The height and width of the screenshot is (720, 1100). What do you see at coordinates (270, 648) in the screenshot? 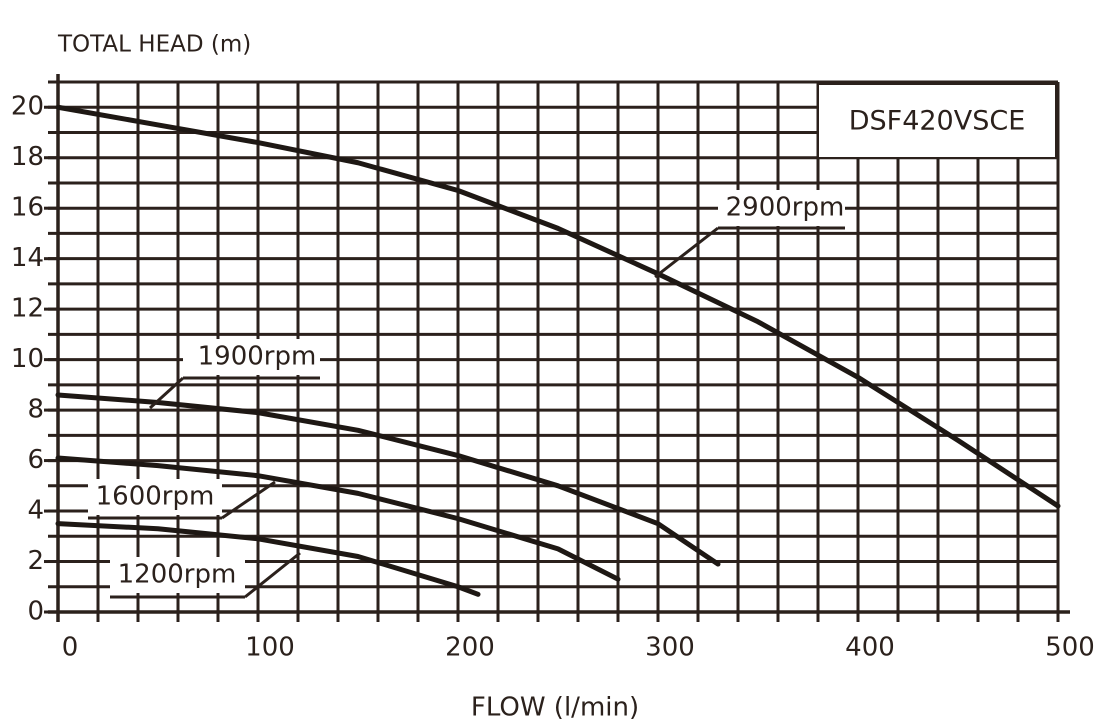
I see `x-tick-label: 100` at bounding box center [270, 648].